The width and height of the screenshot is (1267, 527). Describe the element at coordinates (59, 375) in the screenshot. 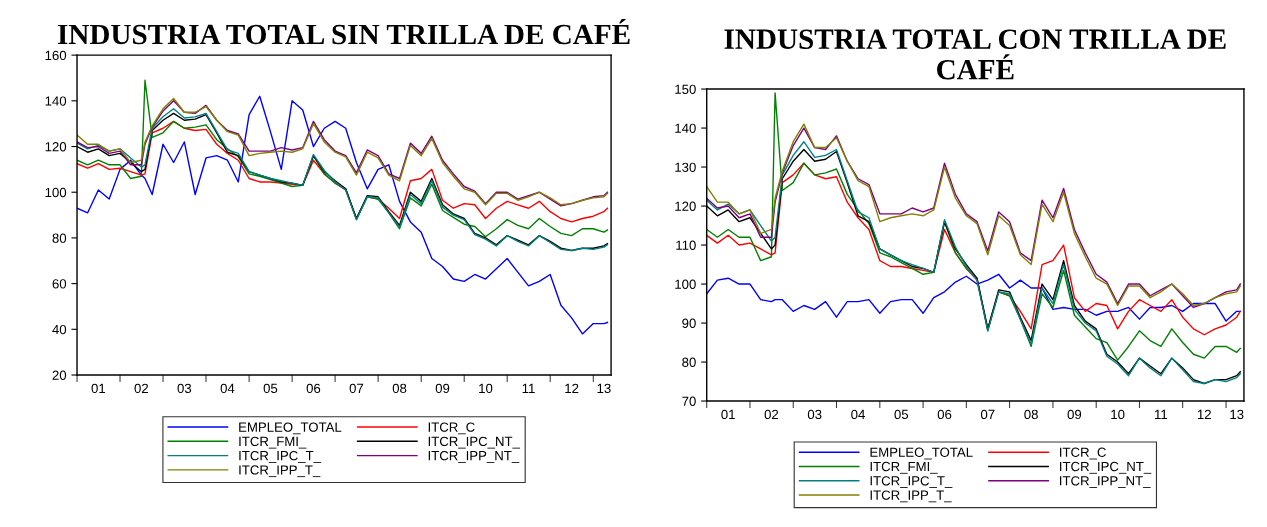

I see `y-tick-label: 20` at that location.